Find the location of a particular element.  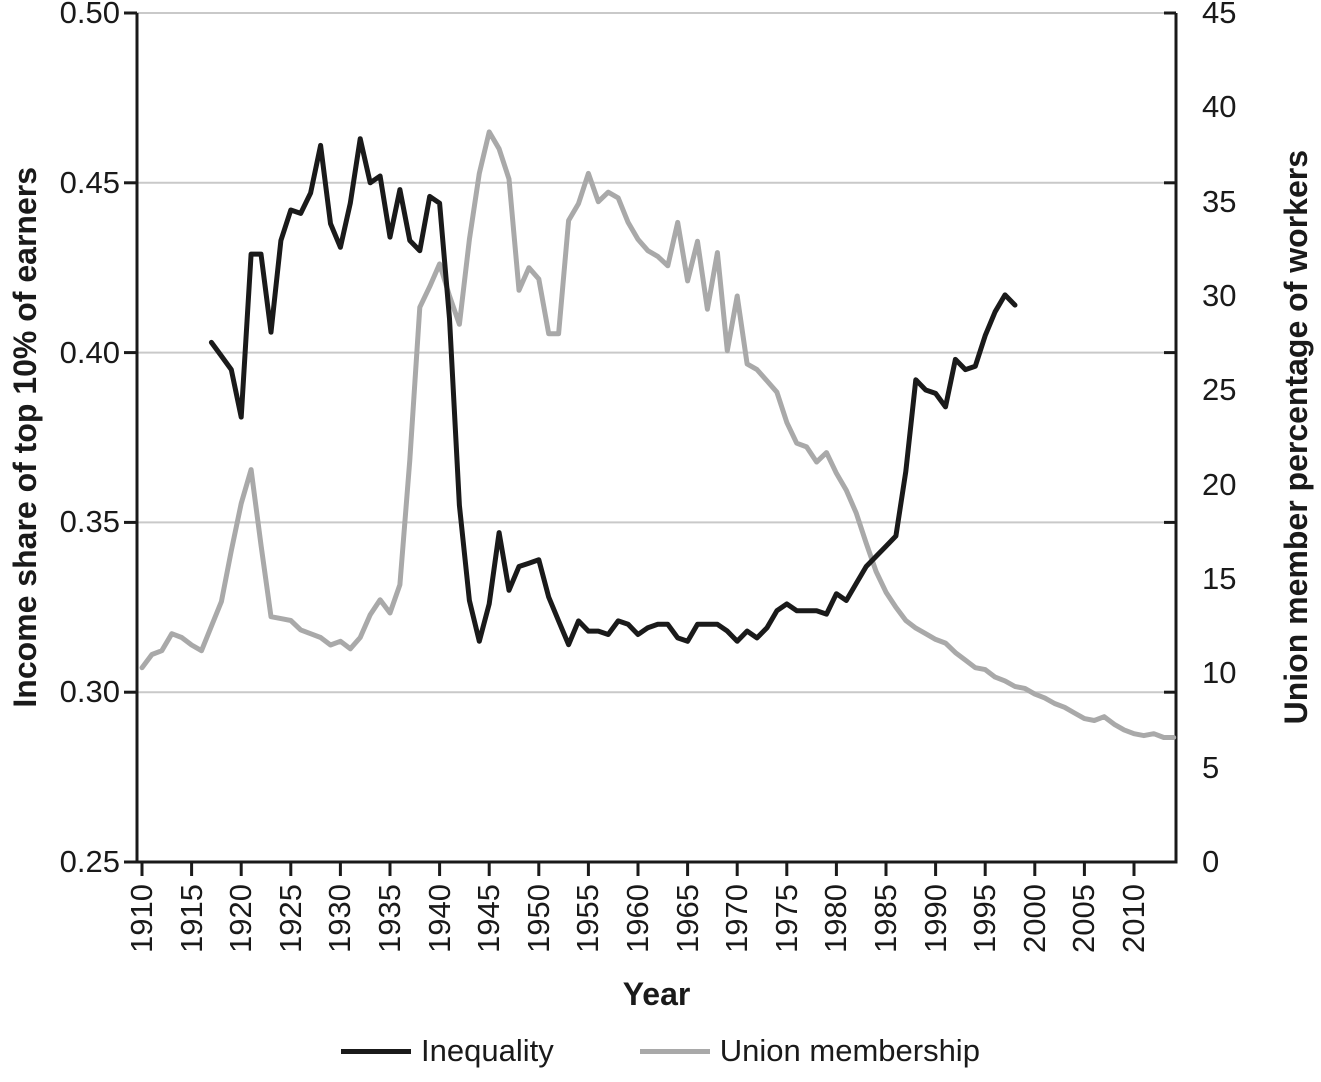

legend-label-union: Union membership is located at coordinates (849, 1050).